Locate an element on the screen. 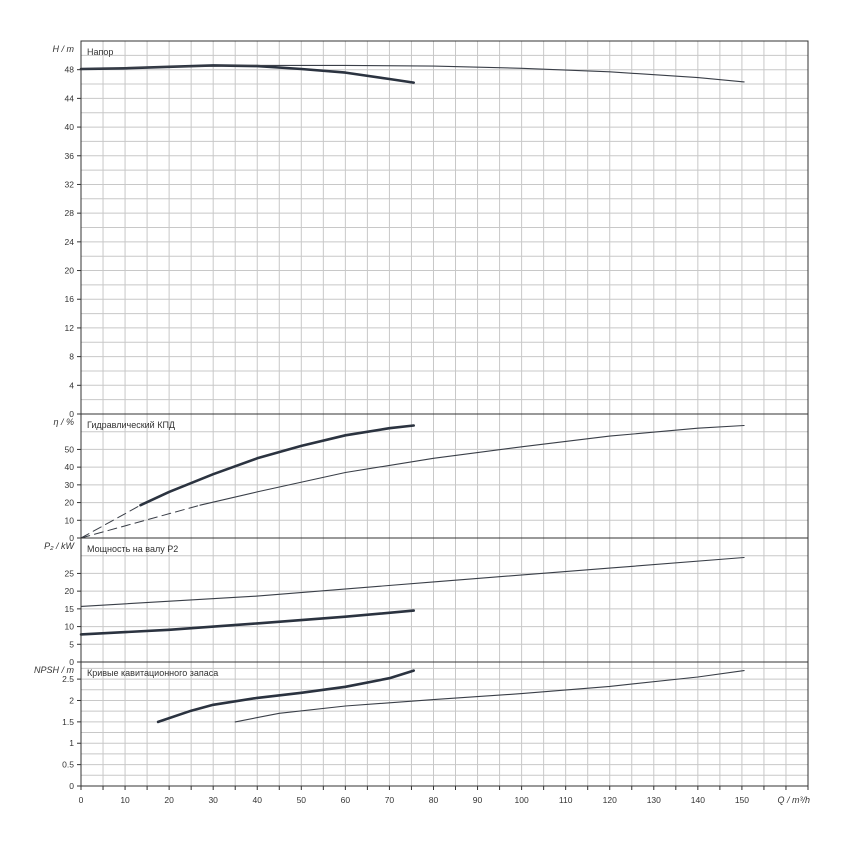  x-tick-label: 60 is located at coordinates (346, 800).